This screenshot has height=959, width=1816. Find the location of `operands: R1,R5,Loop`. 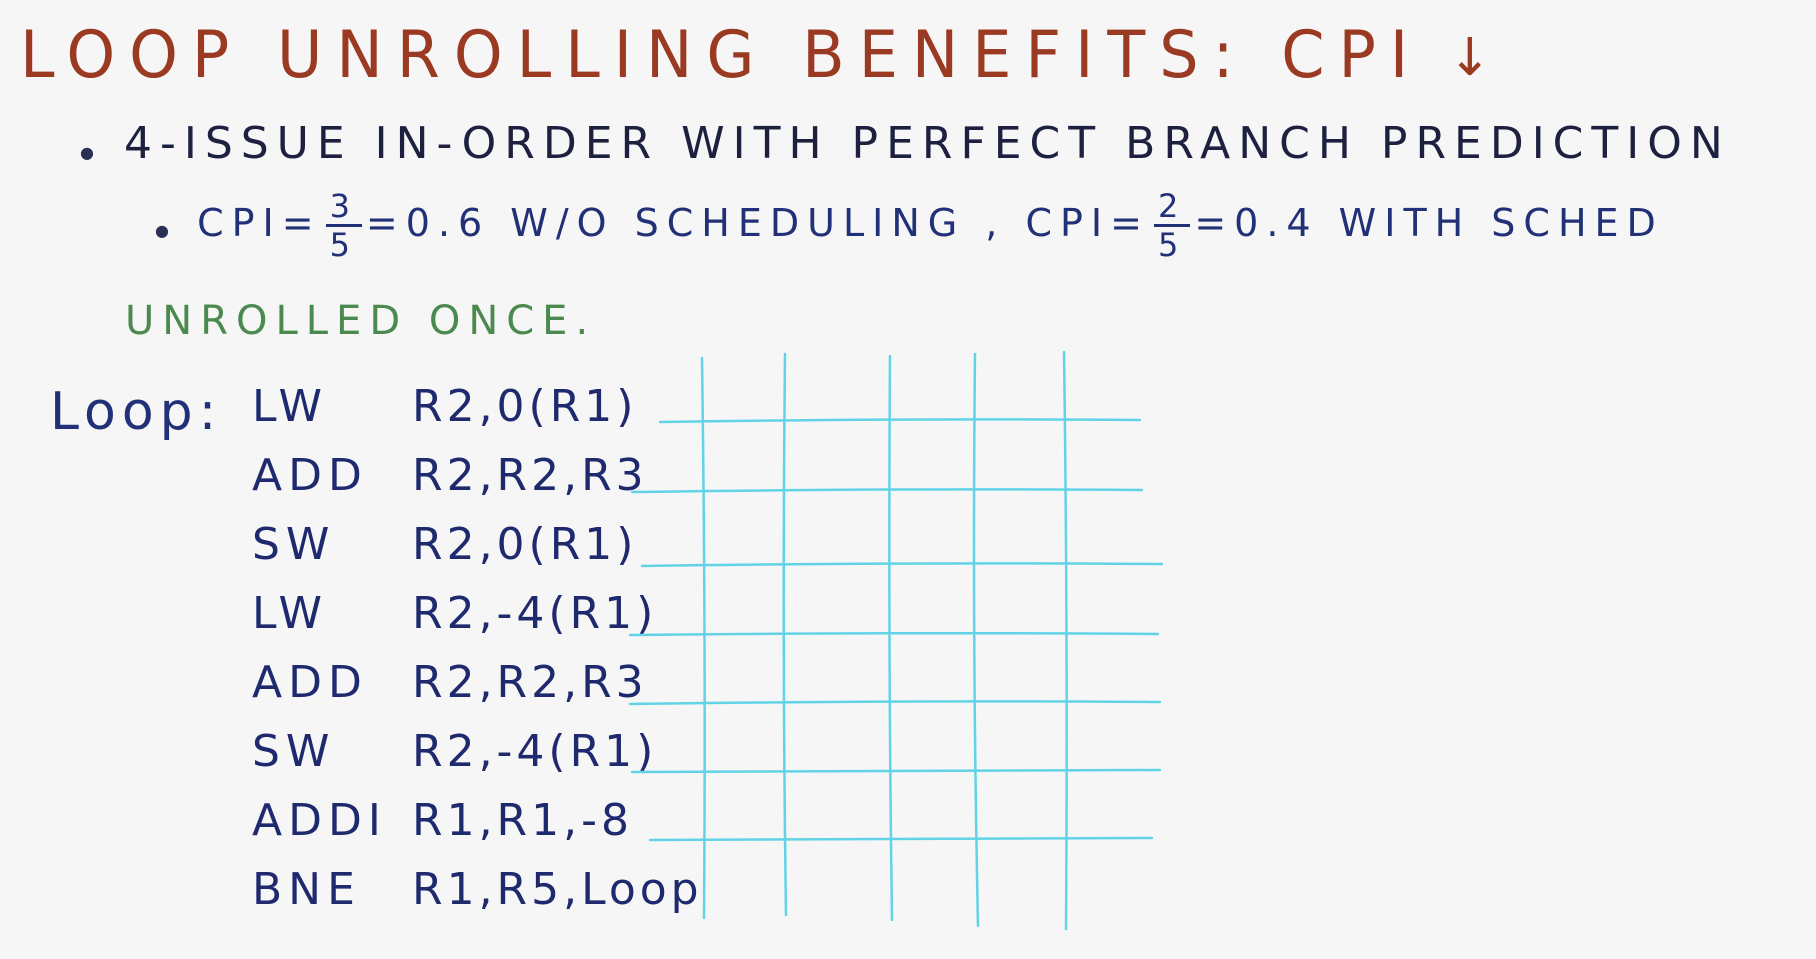

operands: R1,R5,Loop is located at coordinates (557, 889).